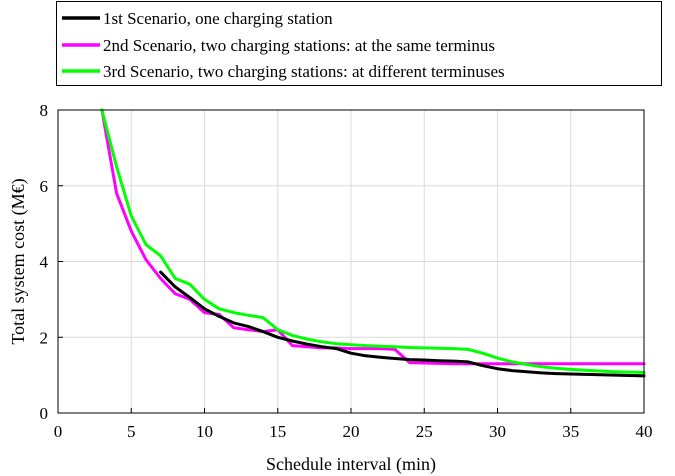 The height and width of the screenshot is (476, 675). Describe the element at coordinates (570, 431) in the screenshot. I see `x-tick-label: 35` at that location.